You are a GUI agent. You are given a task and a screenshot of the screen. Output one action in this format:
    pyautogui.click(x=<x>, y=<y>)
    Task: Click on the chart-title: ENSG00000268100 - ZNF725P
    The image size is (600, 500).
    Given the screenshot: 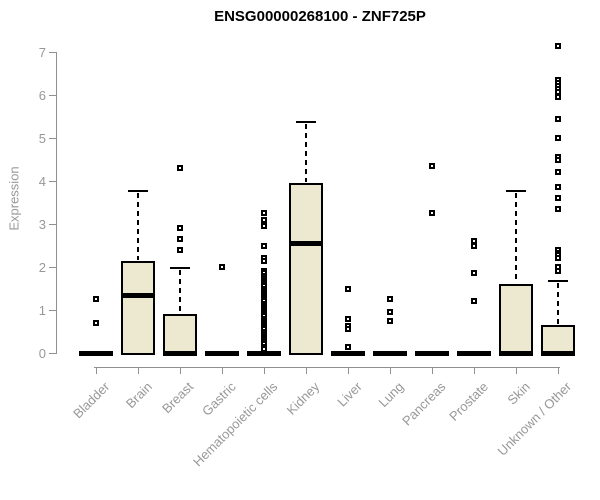 What is the action you would take?
    pyautogui.click(x=320, y=16)
    